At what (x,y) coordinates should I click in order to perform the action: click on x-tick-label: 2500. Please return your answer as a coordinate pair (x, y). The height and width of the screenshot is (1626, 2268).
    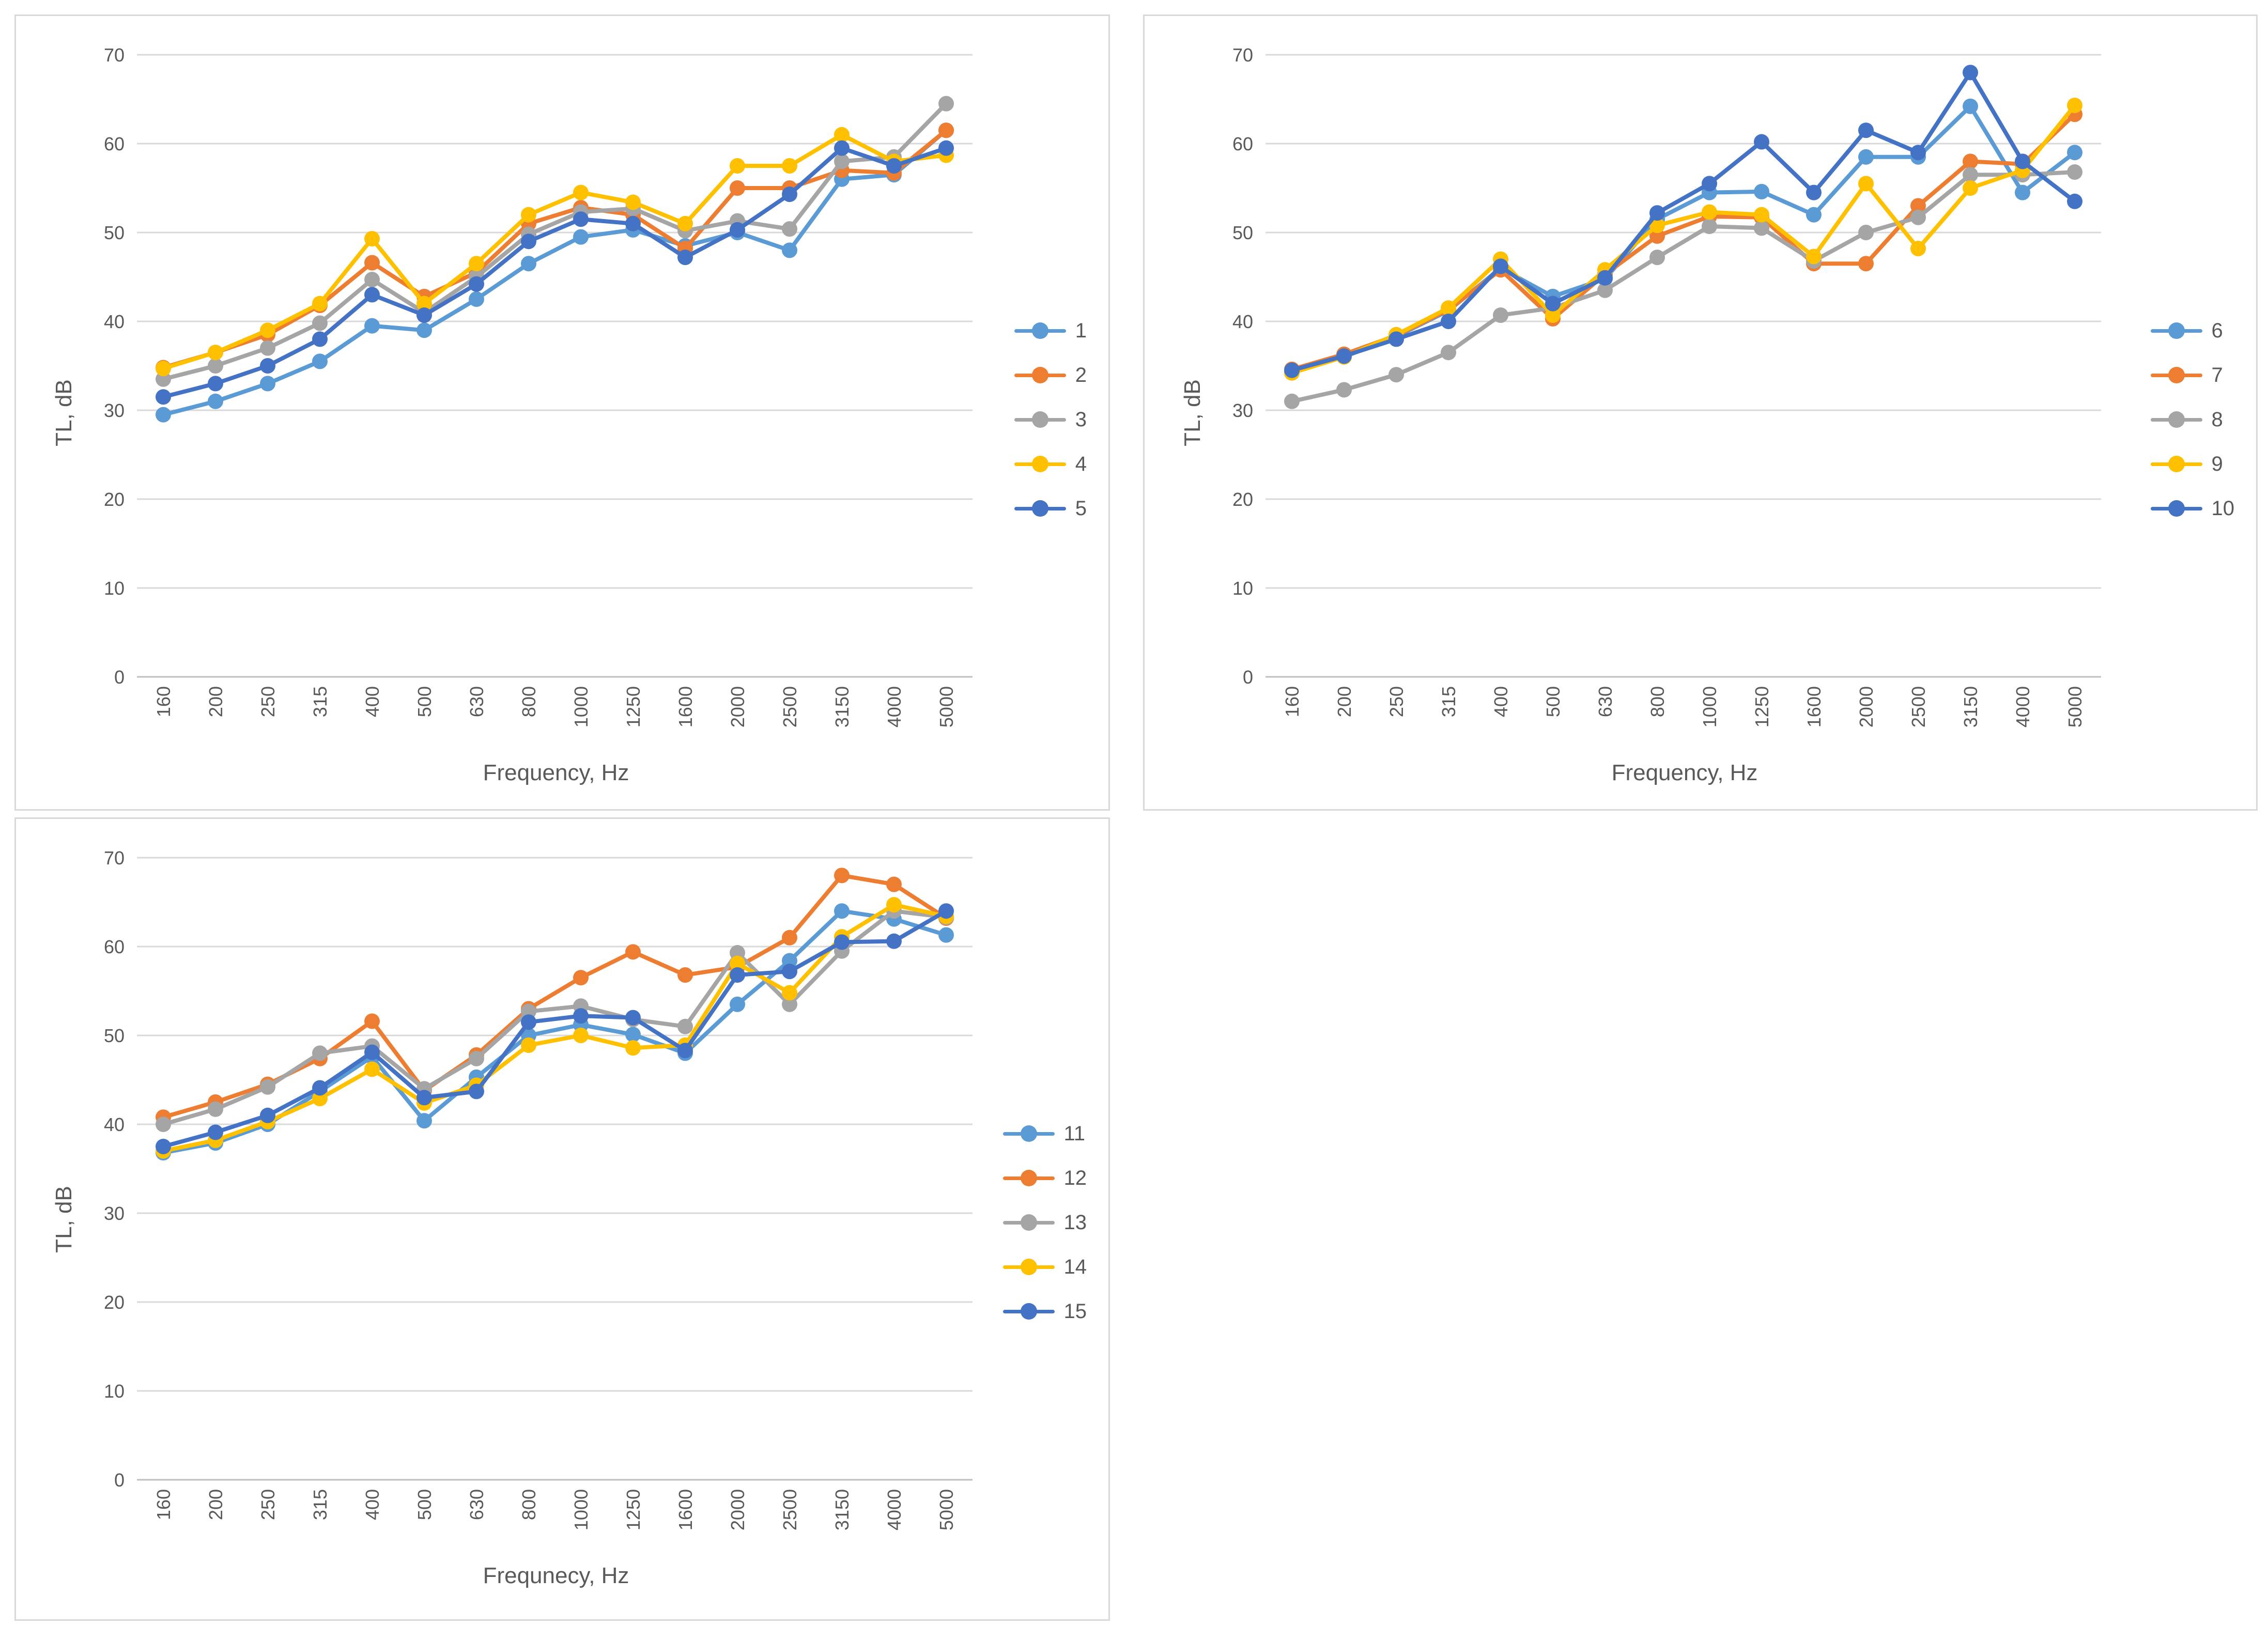
    Looking at the image, I should click on (789, 706).